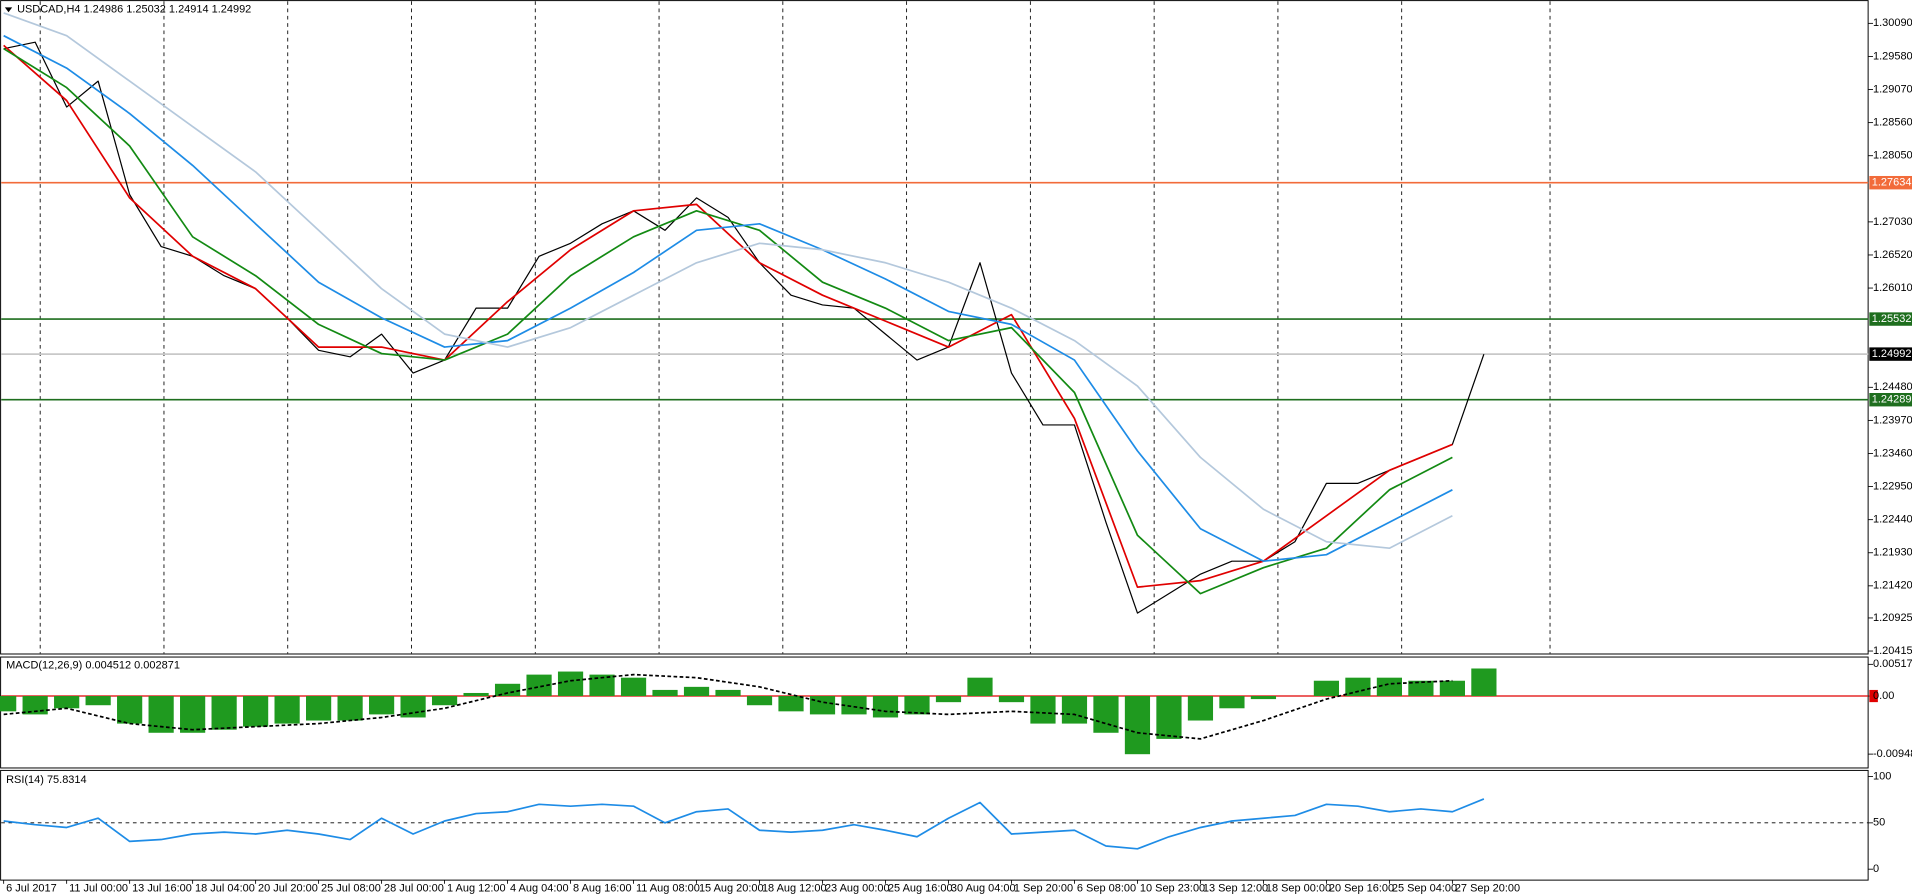 This screenshot has width=1912, height=896. I want to click on x-tick-label: 25 Sep 04:00, so click(1424, 889).